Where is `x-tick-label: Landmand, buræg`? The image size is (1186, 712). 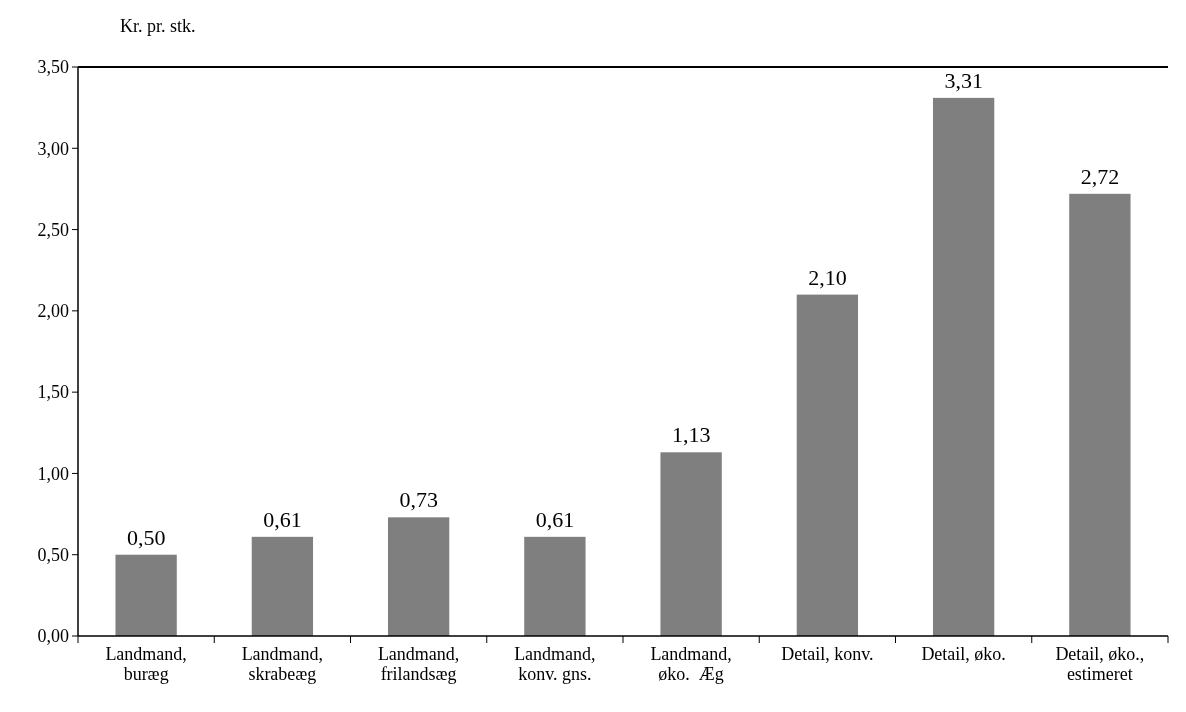 x-tick-label: Landmand, buræg is located at coordinates (146, 664).